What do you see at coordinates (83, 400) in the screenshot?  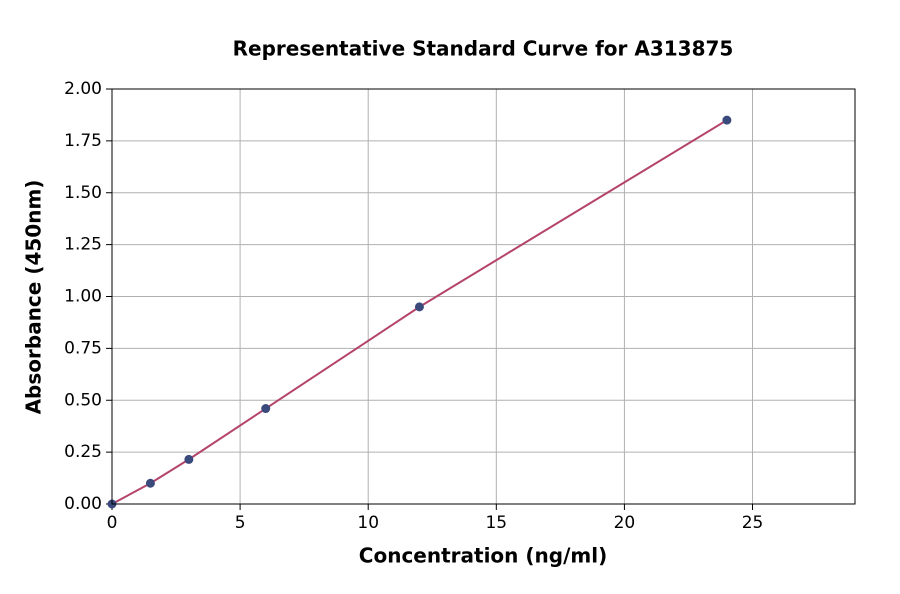 I see `y-tick-label: 0.50` at bounding box center [83, 400].